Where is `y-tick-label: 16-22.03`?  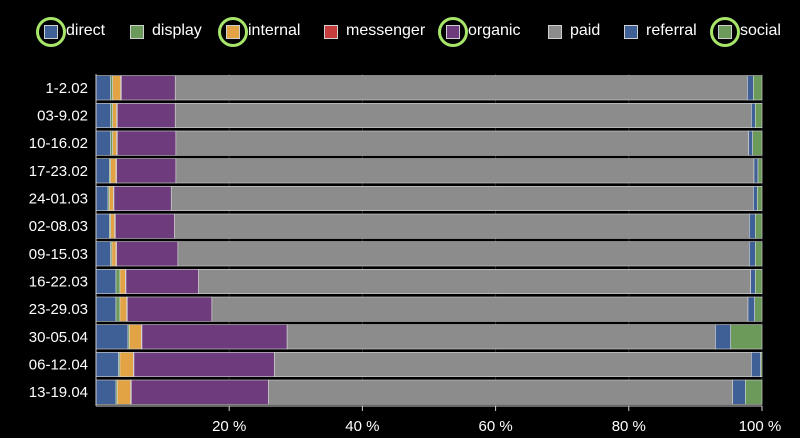 y-tick-label: 16-22.03 is located at coordinates (58, 282).